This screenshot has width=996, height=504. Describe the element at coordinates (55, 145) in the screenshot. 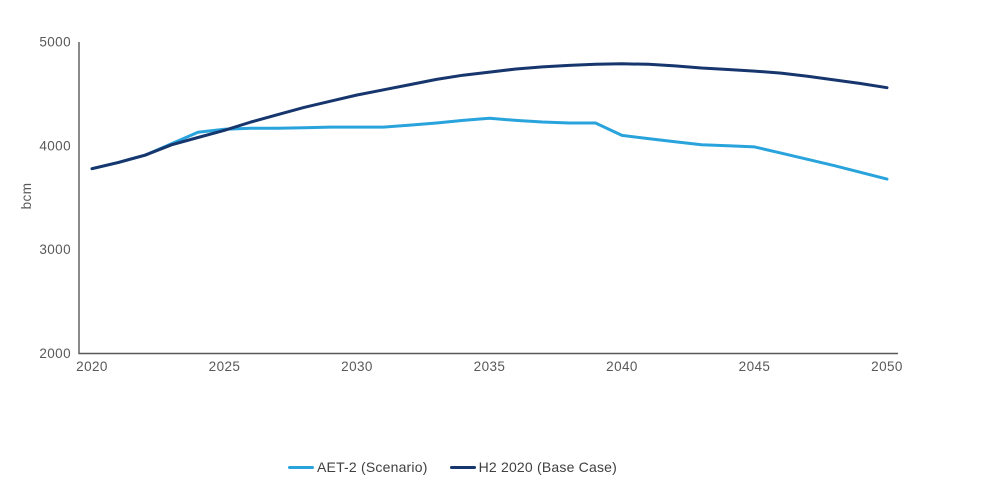

I see `y-tick-label: 4000` at that location.